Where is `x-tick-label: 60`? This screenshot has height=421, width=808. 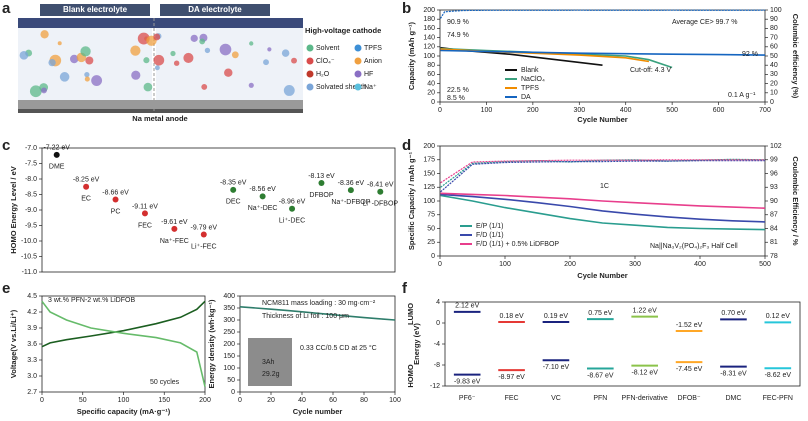 x-tick-label: 60 is located at coordinates (333, 400).